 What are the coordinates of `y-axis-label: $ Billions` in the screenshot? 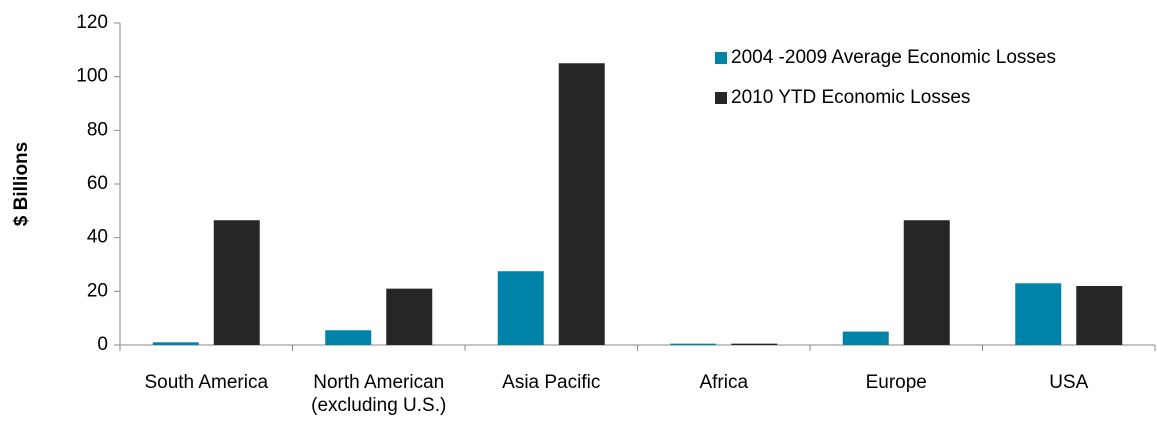 It's located at (21, 184).